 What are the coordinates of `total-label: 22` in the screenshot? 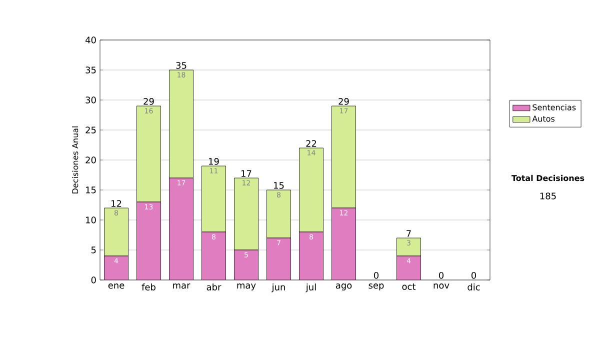 It's located at (311, 143).